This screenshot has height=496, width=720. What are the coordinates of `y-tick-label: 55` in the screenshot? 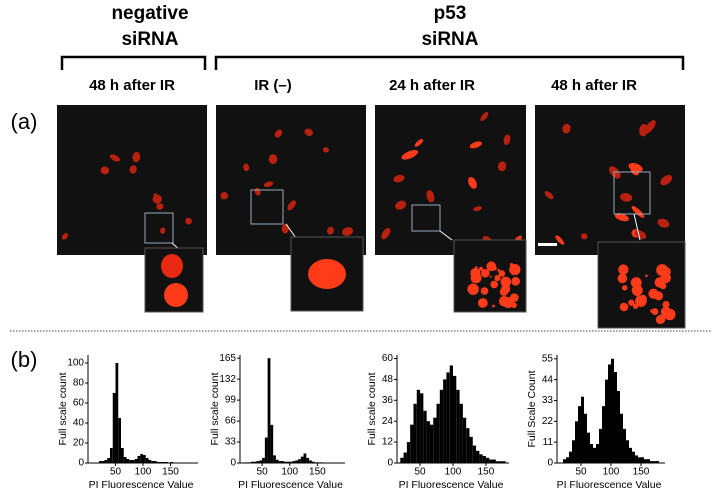 It's located at (548, 358).